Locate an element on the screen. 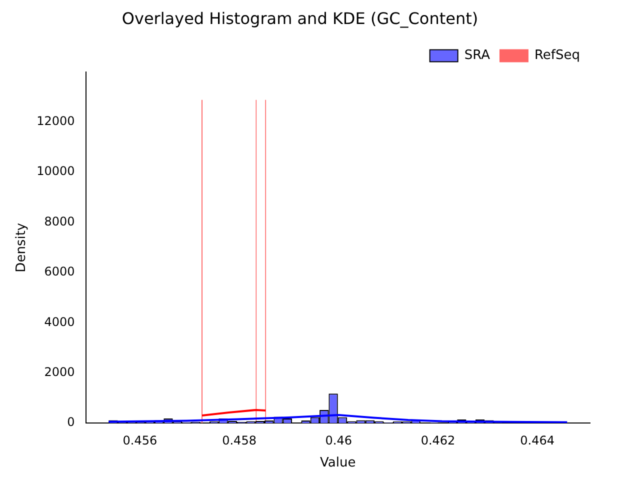  x-tick-label: 0.462 is located at coordinates (438, 440).